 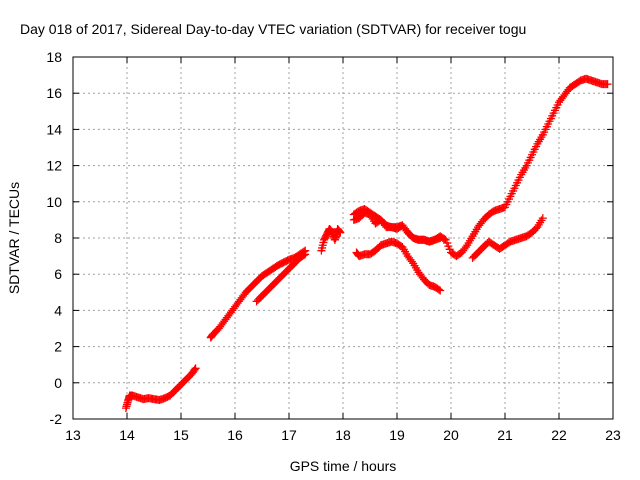 What do you see at coordinates (289, 435) in the screenshot?
I see `x-tick-label: 17` at bounding box center [289, 435].